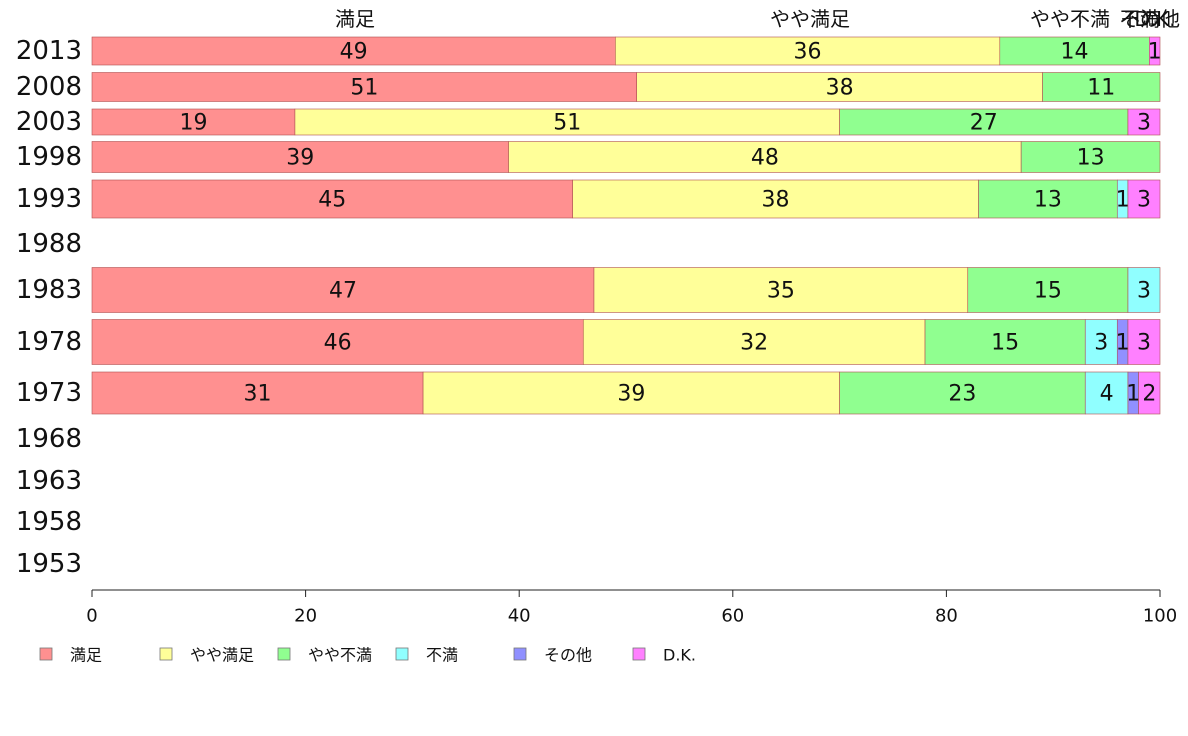  Describe the element at coordinates (519, 616) in the screenshot. I see `x-tick-label-40: 40` at that location.